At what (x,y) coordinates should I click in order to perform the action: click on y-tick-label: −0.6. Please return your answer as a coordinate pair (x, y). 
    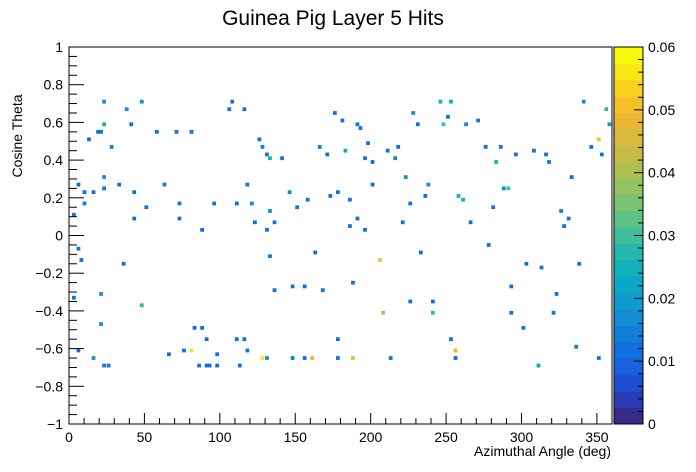
    Looking at the image, I should click on (49, 349).